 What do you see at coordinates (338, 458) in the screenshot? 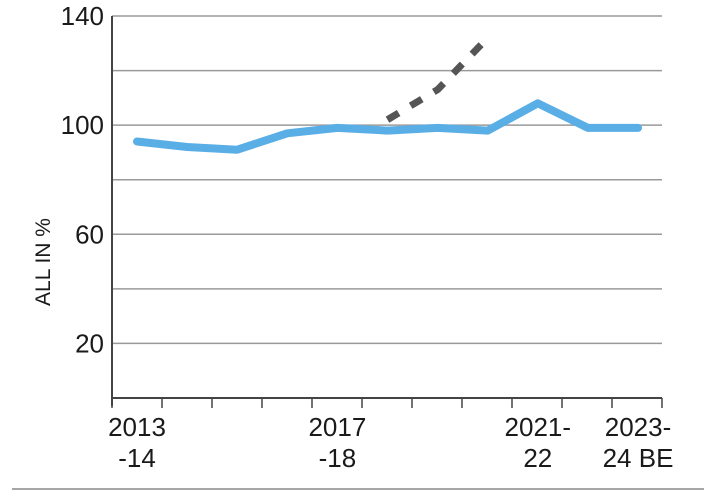
I see `x-tick-label: -18` at bounding box center [338, 458].